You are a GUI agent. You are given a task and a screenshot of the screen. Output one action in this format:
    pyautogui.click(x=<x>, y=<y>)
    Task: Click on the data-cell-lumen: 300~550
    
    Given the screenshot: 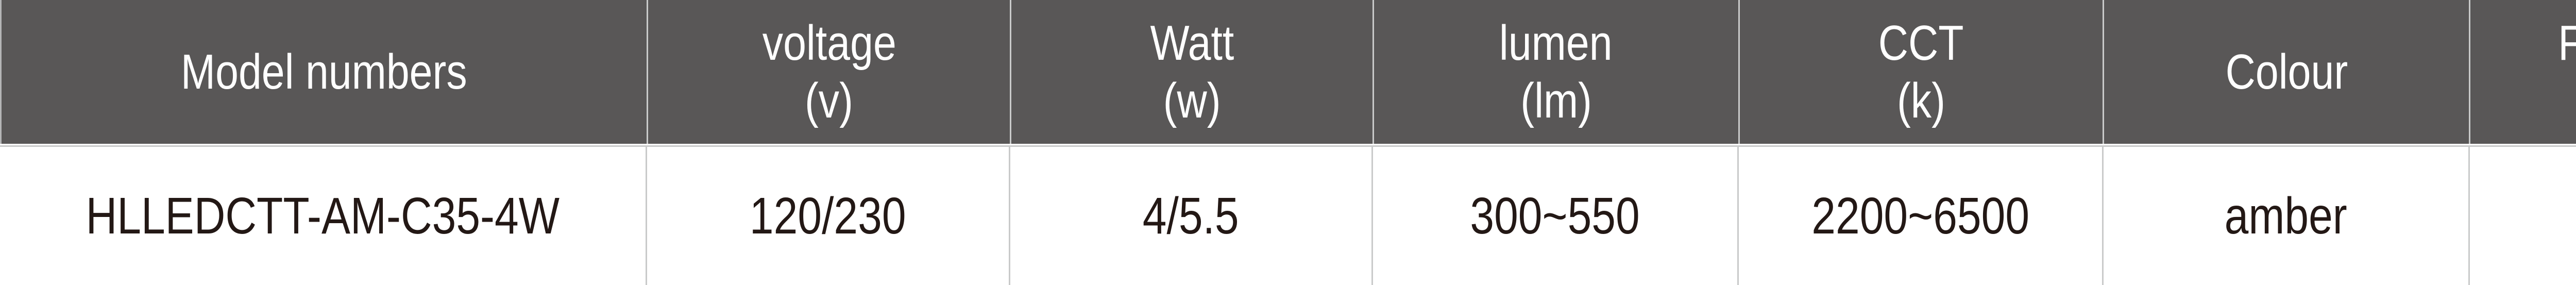 What is the action you would take?
    pyautogui.click(x=1554, y=216)
    